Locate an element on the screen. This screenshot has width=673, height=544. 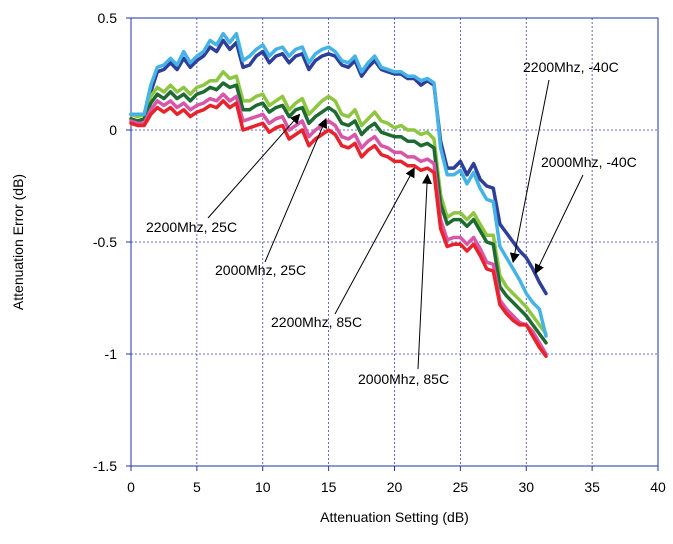
y-tick-label: 0 is located at coordinates (113, 130).